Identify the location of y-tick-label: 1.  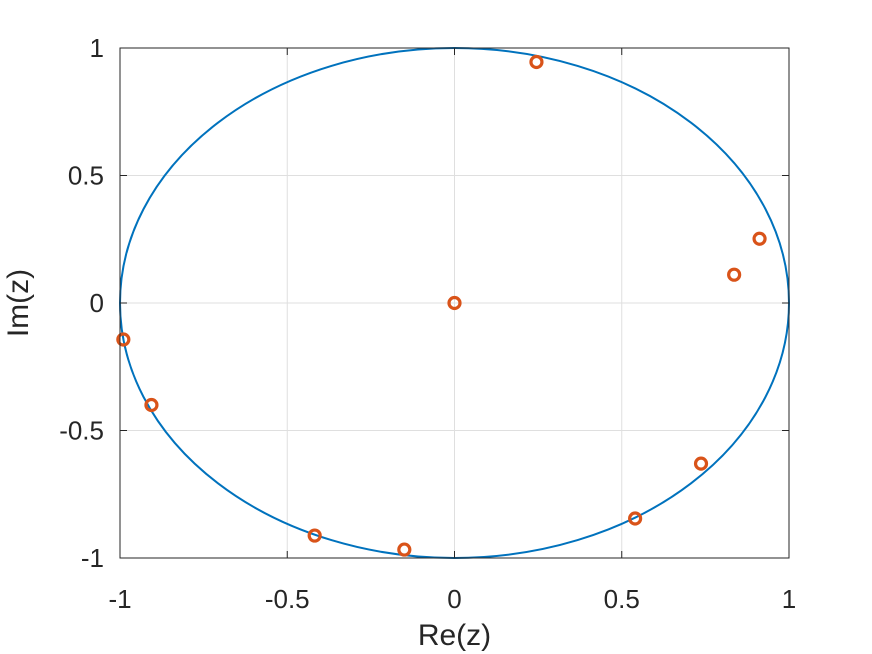
(97, 48).